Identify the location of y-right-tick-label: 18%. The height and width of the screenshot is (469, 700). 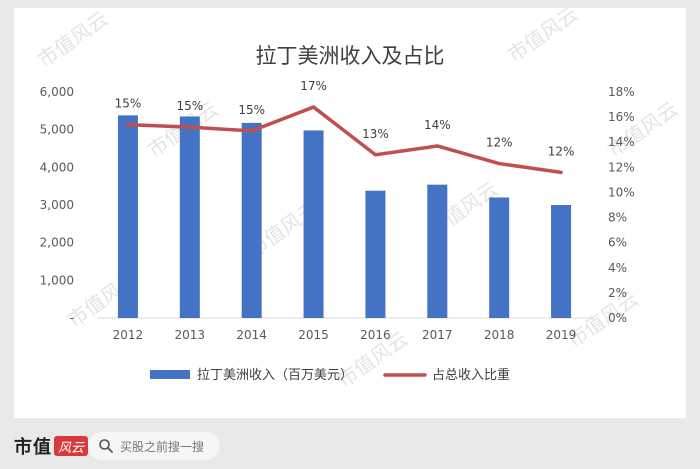
(621, 92).